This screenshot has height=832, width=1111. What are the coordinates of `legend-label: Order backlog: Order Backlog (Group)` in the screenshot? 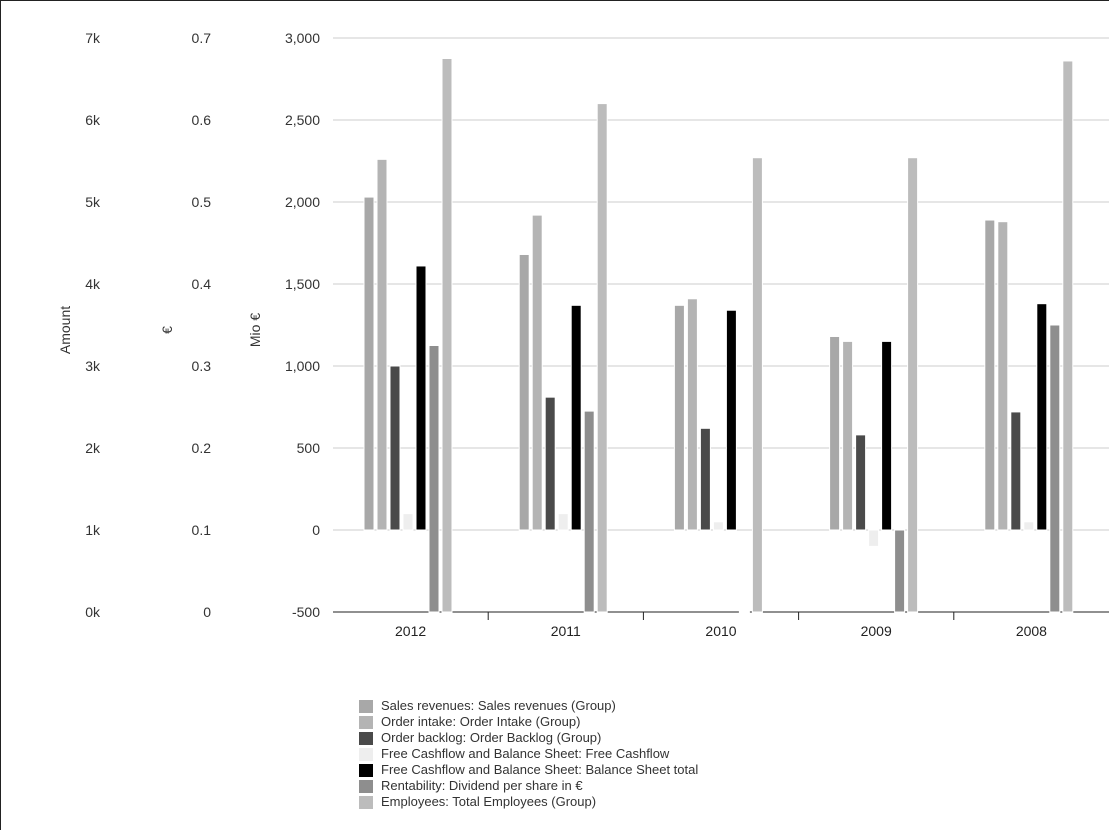 It's located at (491, 737).